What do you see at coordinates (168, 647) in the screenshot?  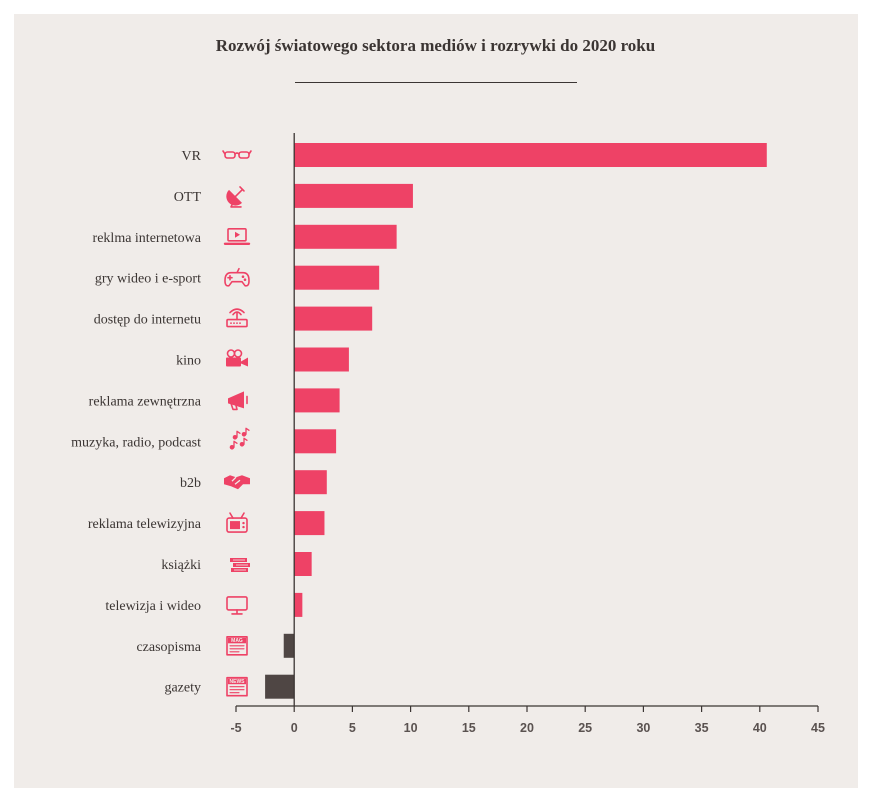 I see `category-label: czasopisma` at bounding box center [168, 647].